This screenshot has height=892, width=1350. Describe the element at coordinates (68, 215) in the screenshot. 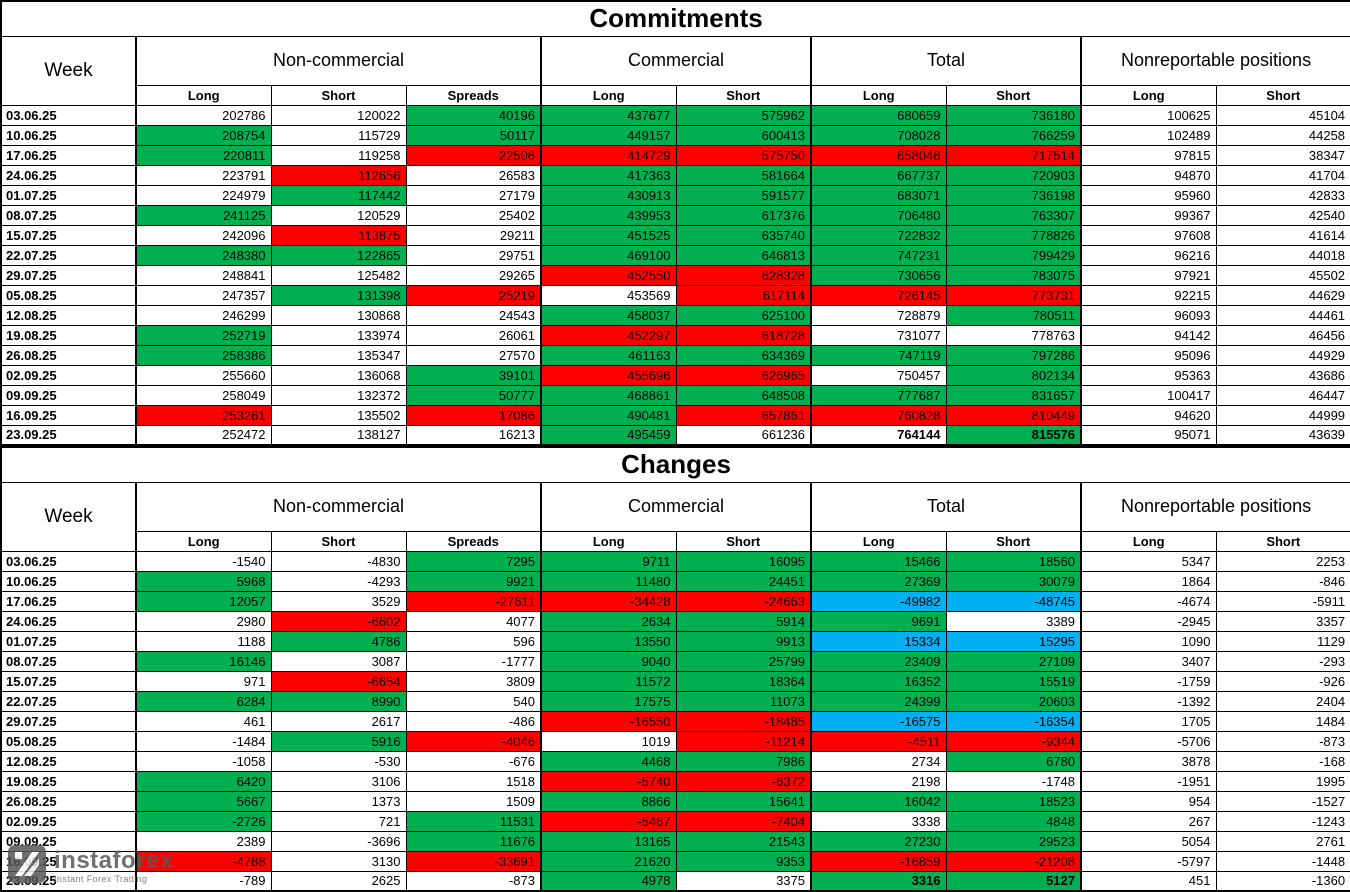

I see `week-cell: 08.07.25` at that location.